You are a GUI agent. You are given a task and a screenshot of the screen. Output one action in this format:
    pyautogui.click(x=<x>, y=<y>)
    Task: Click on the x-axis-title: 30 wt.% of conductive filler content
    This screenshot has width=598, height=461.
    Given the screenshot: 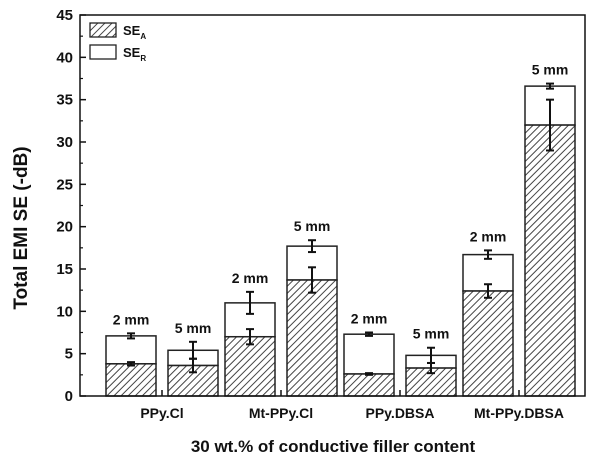 What is the action you would take?
    pyautogui.click(x=333, y=446)
    